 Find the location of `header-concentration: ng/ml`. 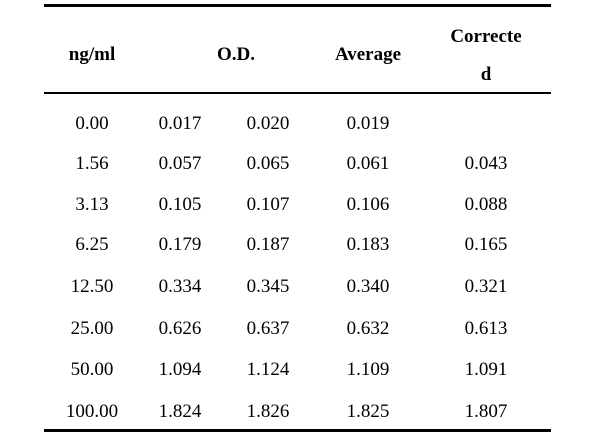

header-concentration: ng/ml is located at coordinates (92, 54).